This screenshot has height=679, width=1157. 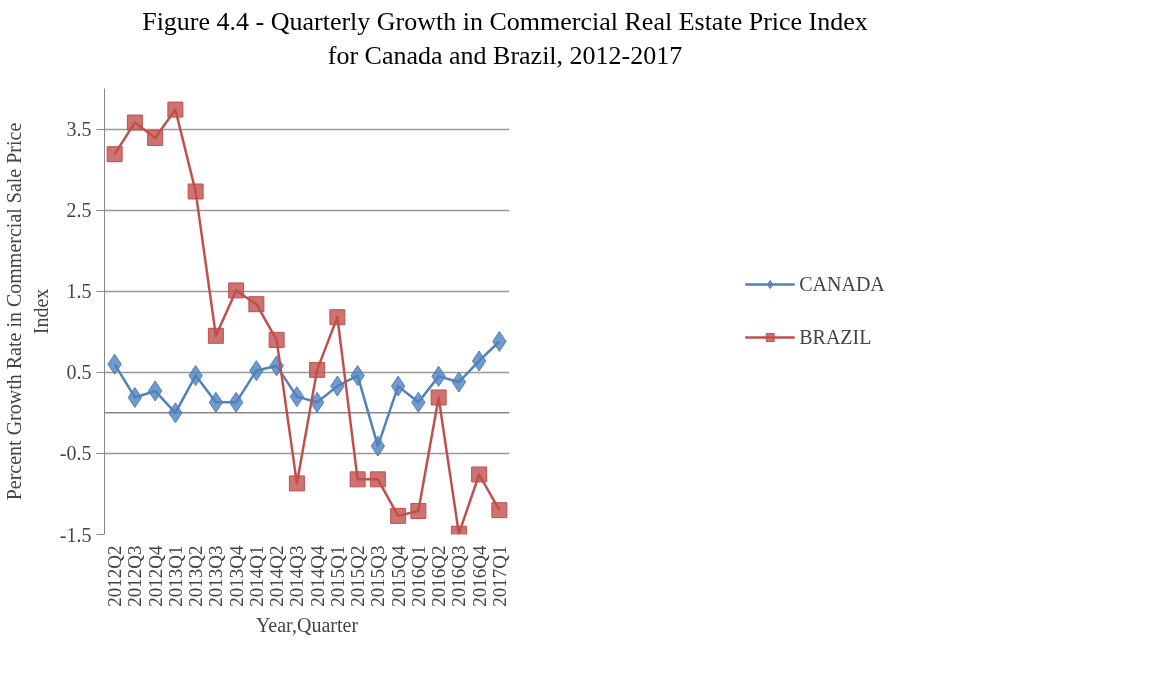 I want to click on x-tick-label: 2016Q3, so click(x=459, y=576).